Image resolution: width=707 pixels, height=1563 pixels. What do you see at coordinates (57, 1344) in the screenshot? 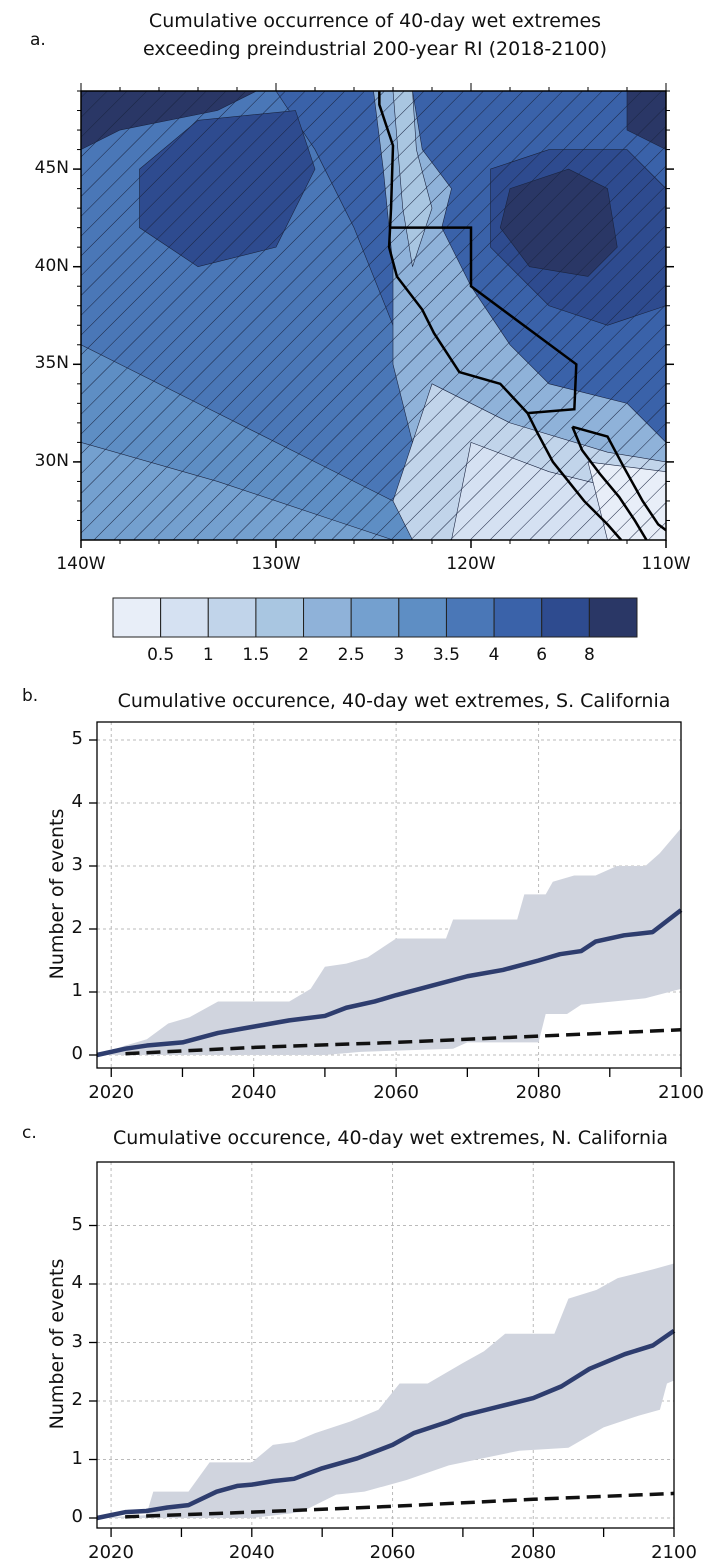
I see `y-axis-label: Number of events` at bounding box center [57, 1344].